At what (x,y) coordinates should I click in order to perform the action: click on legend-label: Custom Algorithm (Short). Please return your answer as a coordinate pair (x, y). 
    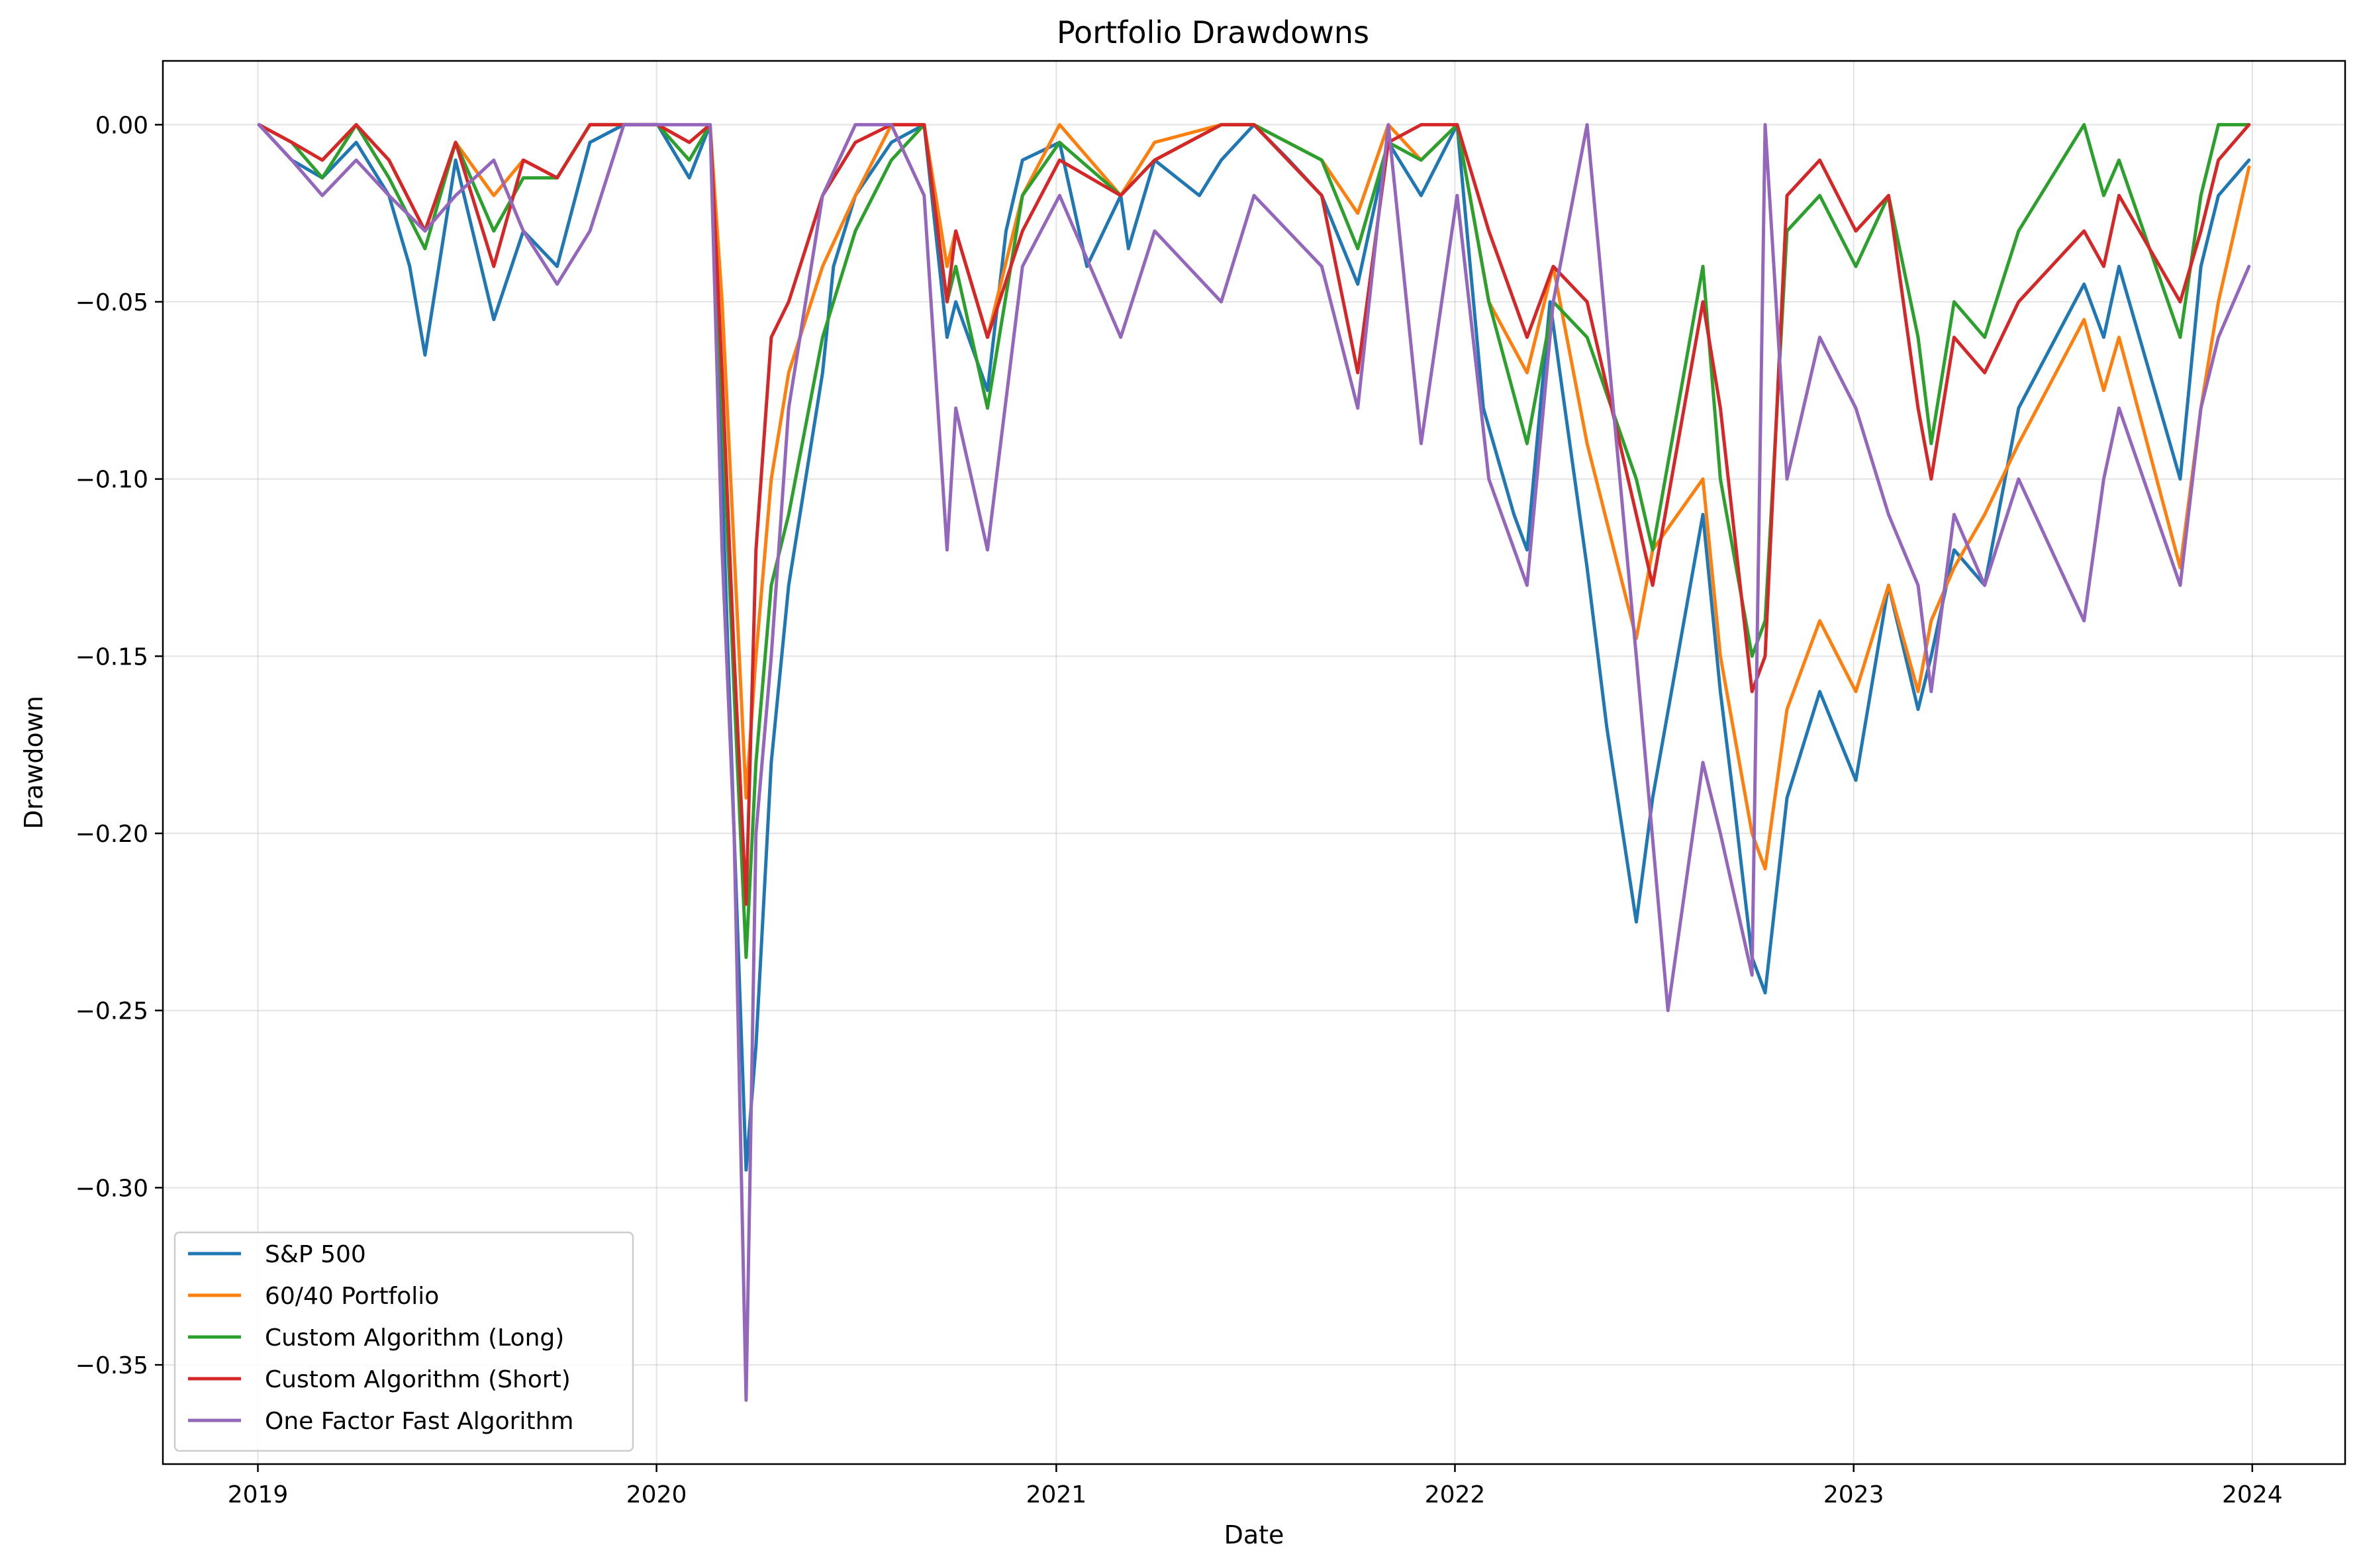
    Looking at the image, I should click on (418, 1379).